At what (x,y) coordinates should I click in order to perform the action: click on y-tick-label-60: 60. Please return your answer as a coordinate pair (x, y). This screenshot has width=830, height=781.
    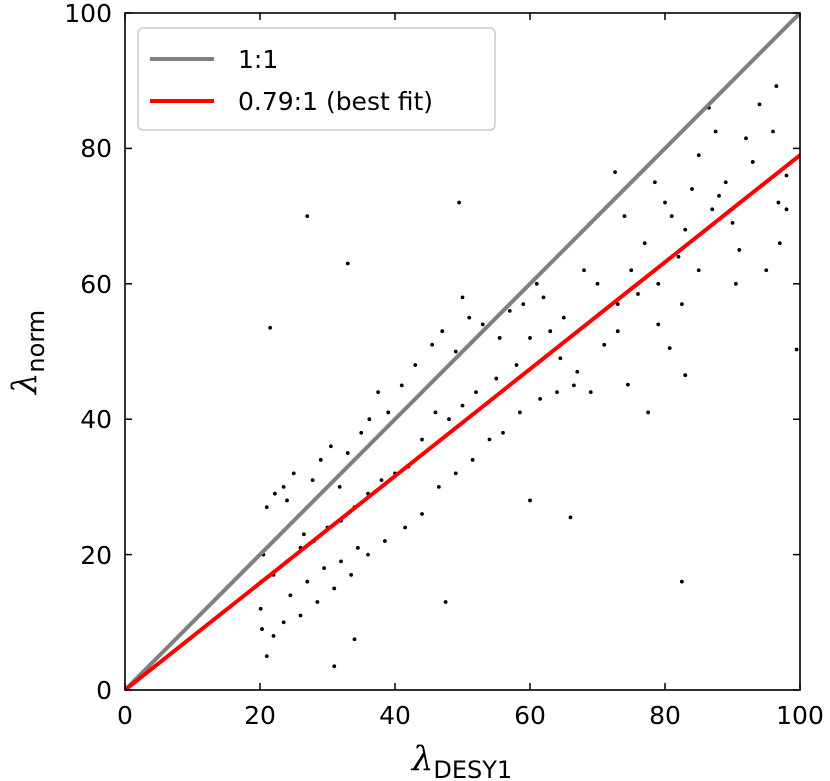
    Looking at the image, I should click on (96, 284).